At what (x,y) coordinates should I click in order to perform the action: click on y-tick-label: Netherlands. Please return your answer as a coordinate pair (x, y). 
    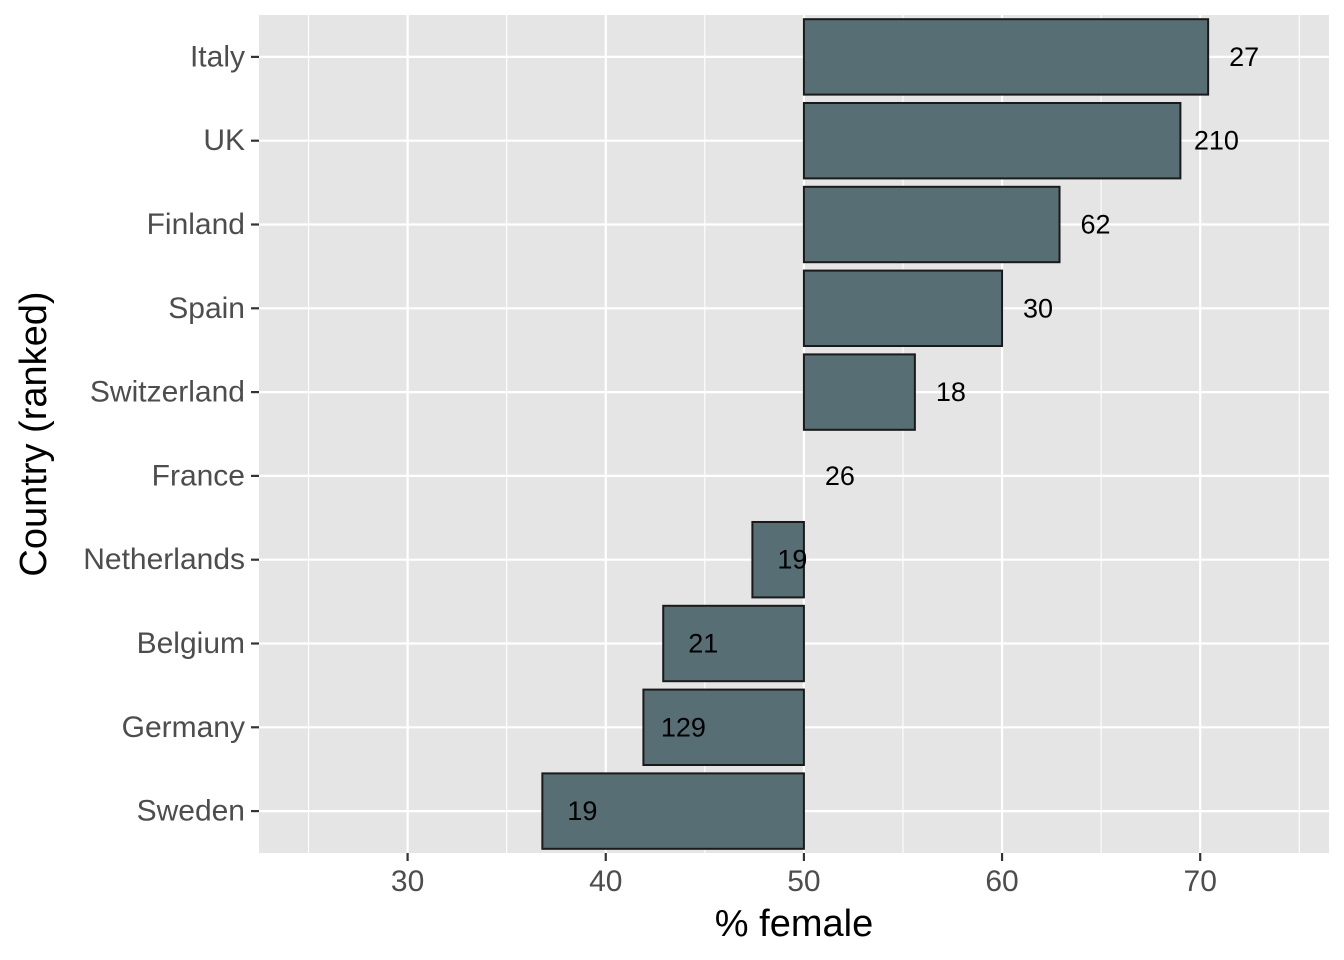
    Looking at the image, I should click on (164, 559).